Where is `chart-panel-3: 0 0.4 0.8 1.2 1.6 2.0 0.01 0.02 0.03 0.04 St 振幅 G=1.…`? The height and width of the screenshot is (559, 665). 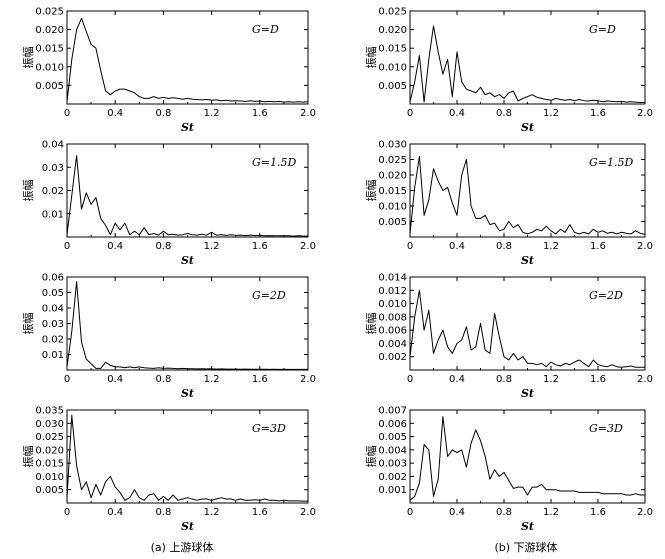
chart-panel-3: 0 0.4 0.8 1.2 1.6 2.0 0.01 0.02 0.03 0.04 St 振幅 G=1.… is located at coordinates (168, 204).